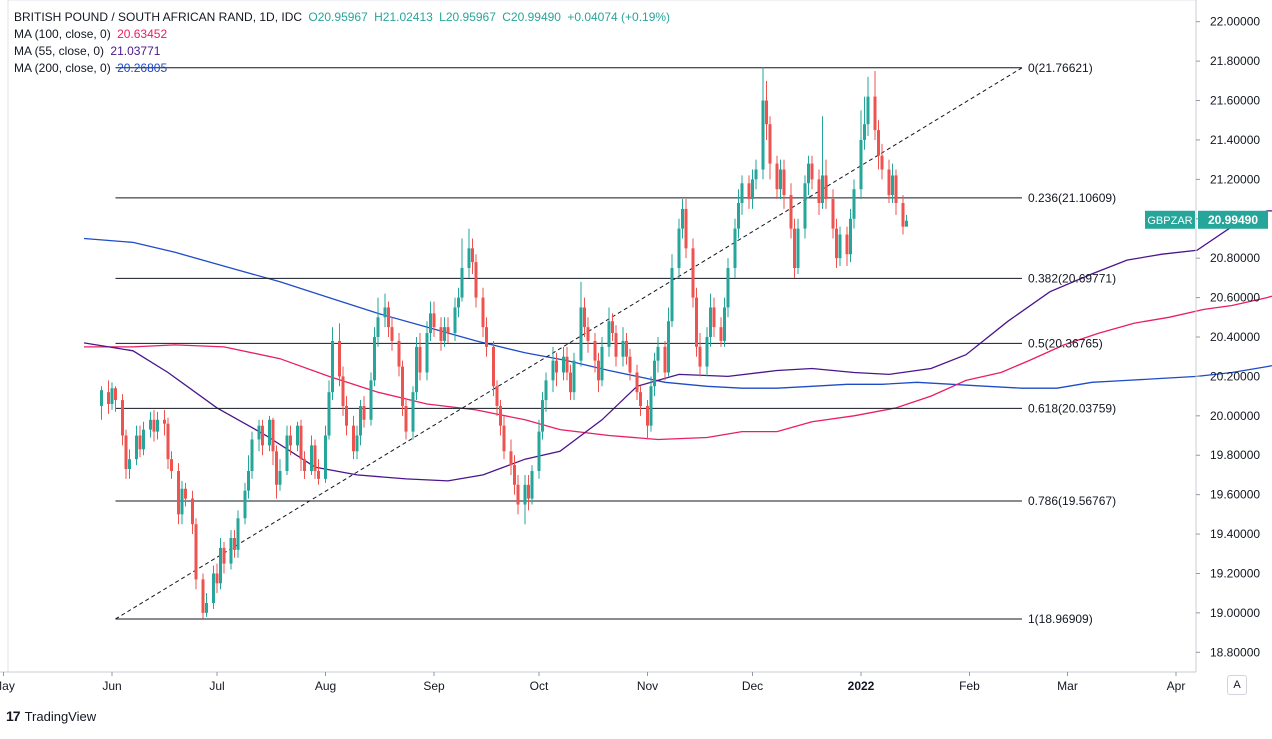  Describe the element at coordinates (1235, 22) in the screenshot. I see `y-tick-label: 22.00000` at that location.